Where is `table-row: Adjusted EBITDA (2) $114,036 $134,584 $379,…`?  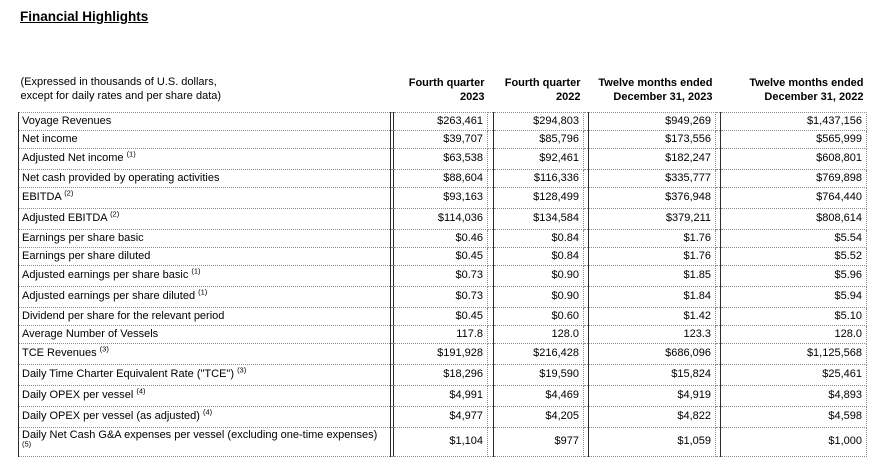
table-row: Adjusted EBITDA (2) $114,036 $134,584 $379,… is located at coordinates (442, 218).